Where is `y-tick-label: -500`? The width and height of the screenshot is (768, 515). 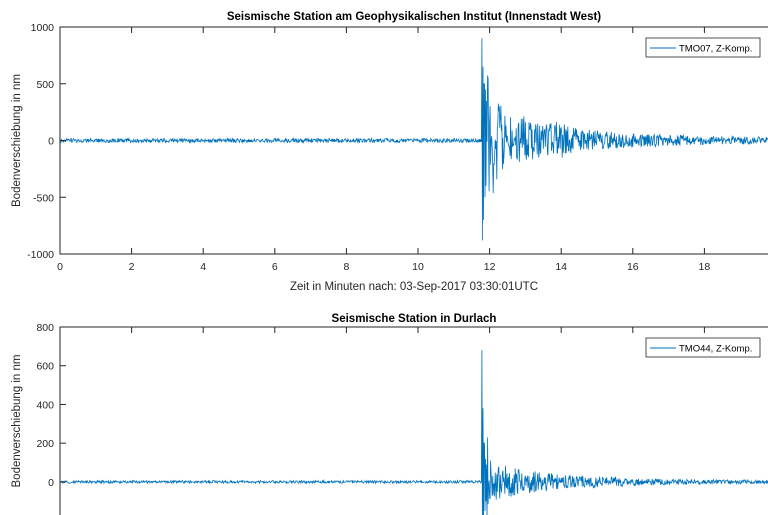 y-tick-label: -500 is located at coordinates (43, 198).